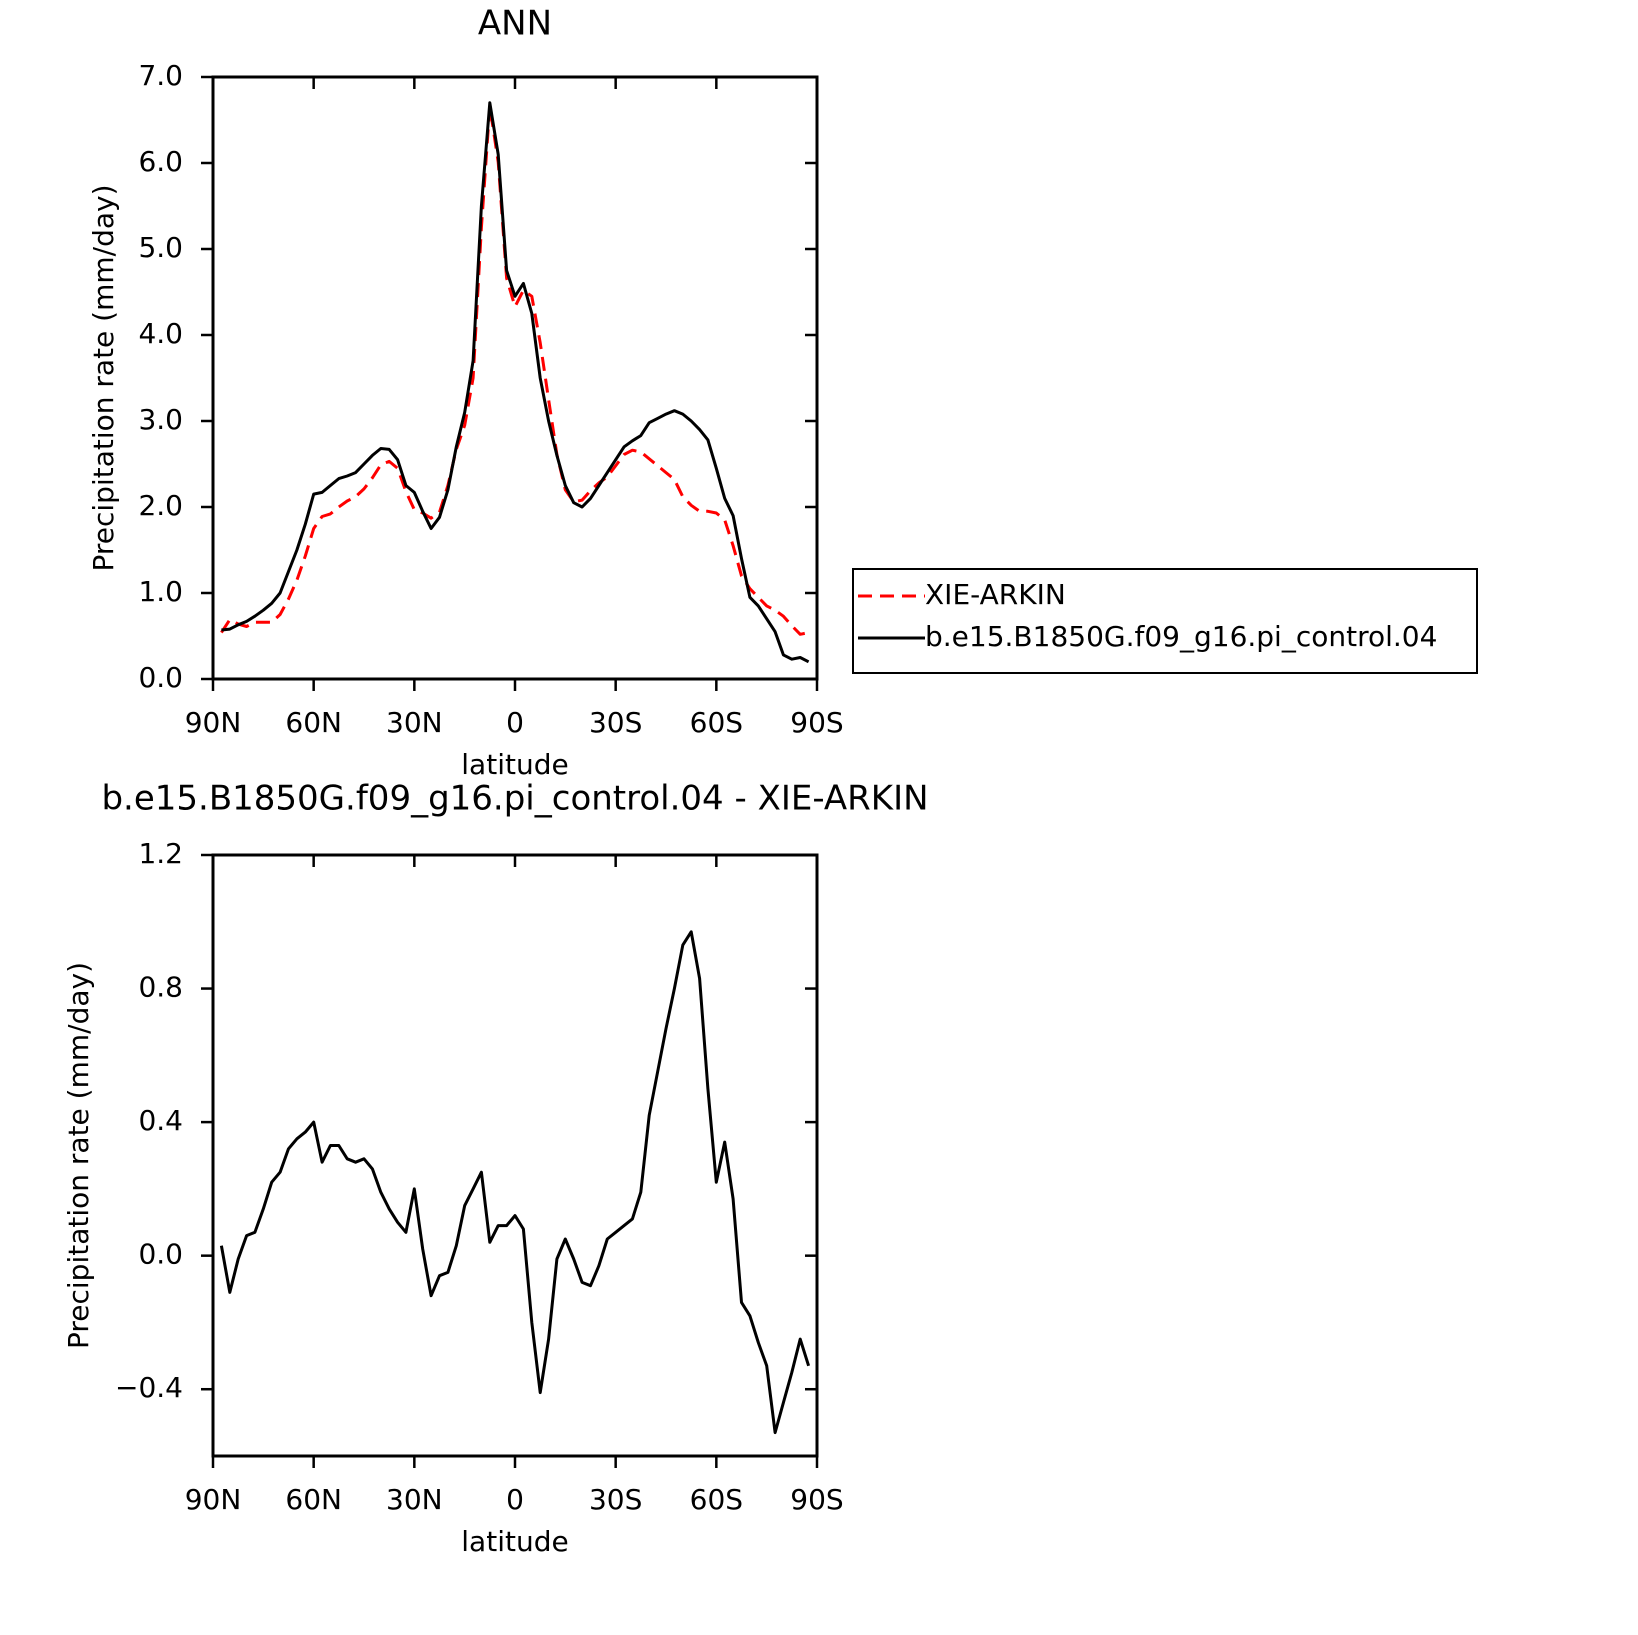 This screenshot has height=1635, width=1638. What do you see at coordinates (160, 1120) in the screenshot?
I see `y-tick-label: 0.4` at bounding box center [160, 1120].